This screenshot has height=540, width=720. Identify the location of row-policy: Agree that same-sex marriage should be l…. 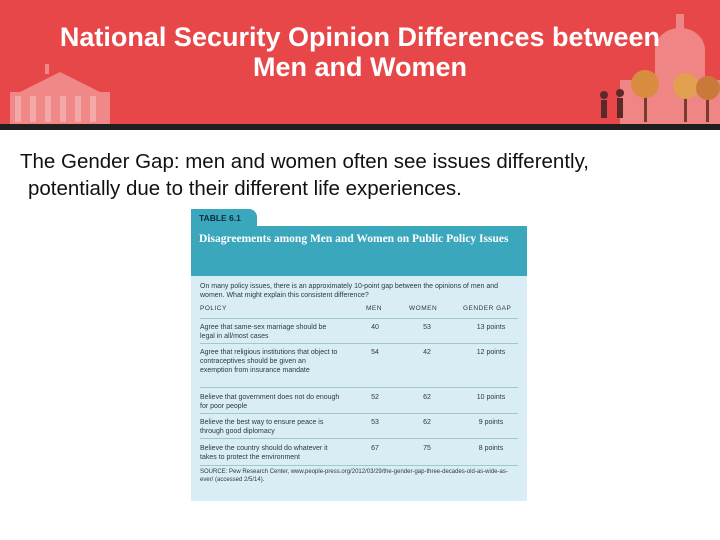
(263, 332).